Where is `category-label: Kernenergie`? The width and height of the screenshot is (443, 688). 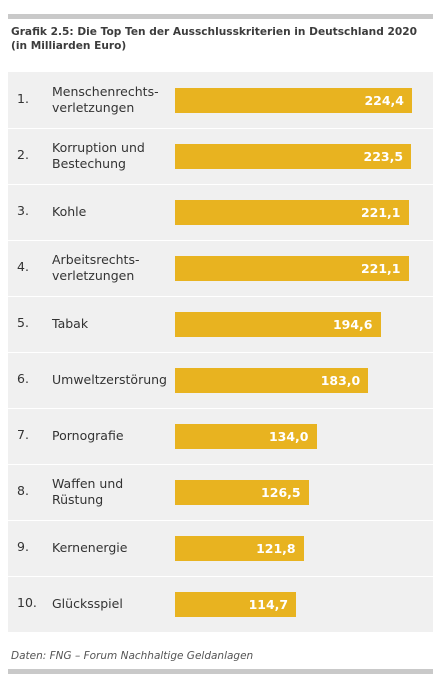 category-label: Kernenergie is located at coordinates (111, 548).